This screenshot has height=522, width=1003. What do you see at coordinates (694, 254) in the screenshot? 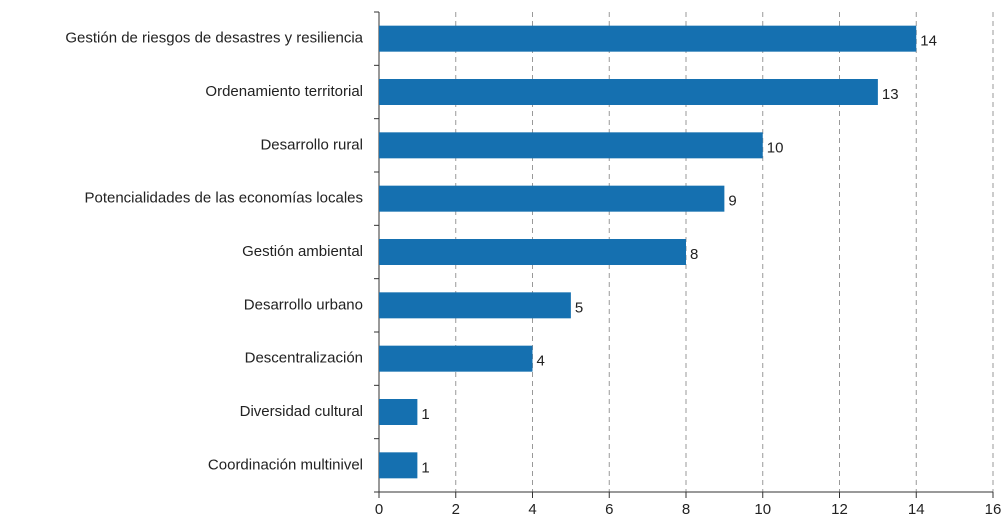
I see `value-label: 8` at bounding box center [694, 254].